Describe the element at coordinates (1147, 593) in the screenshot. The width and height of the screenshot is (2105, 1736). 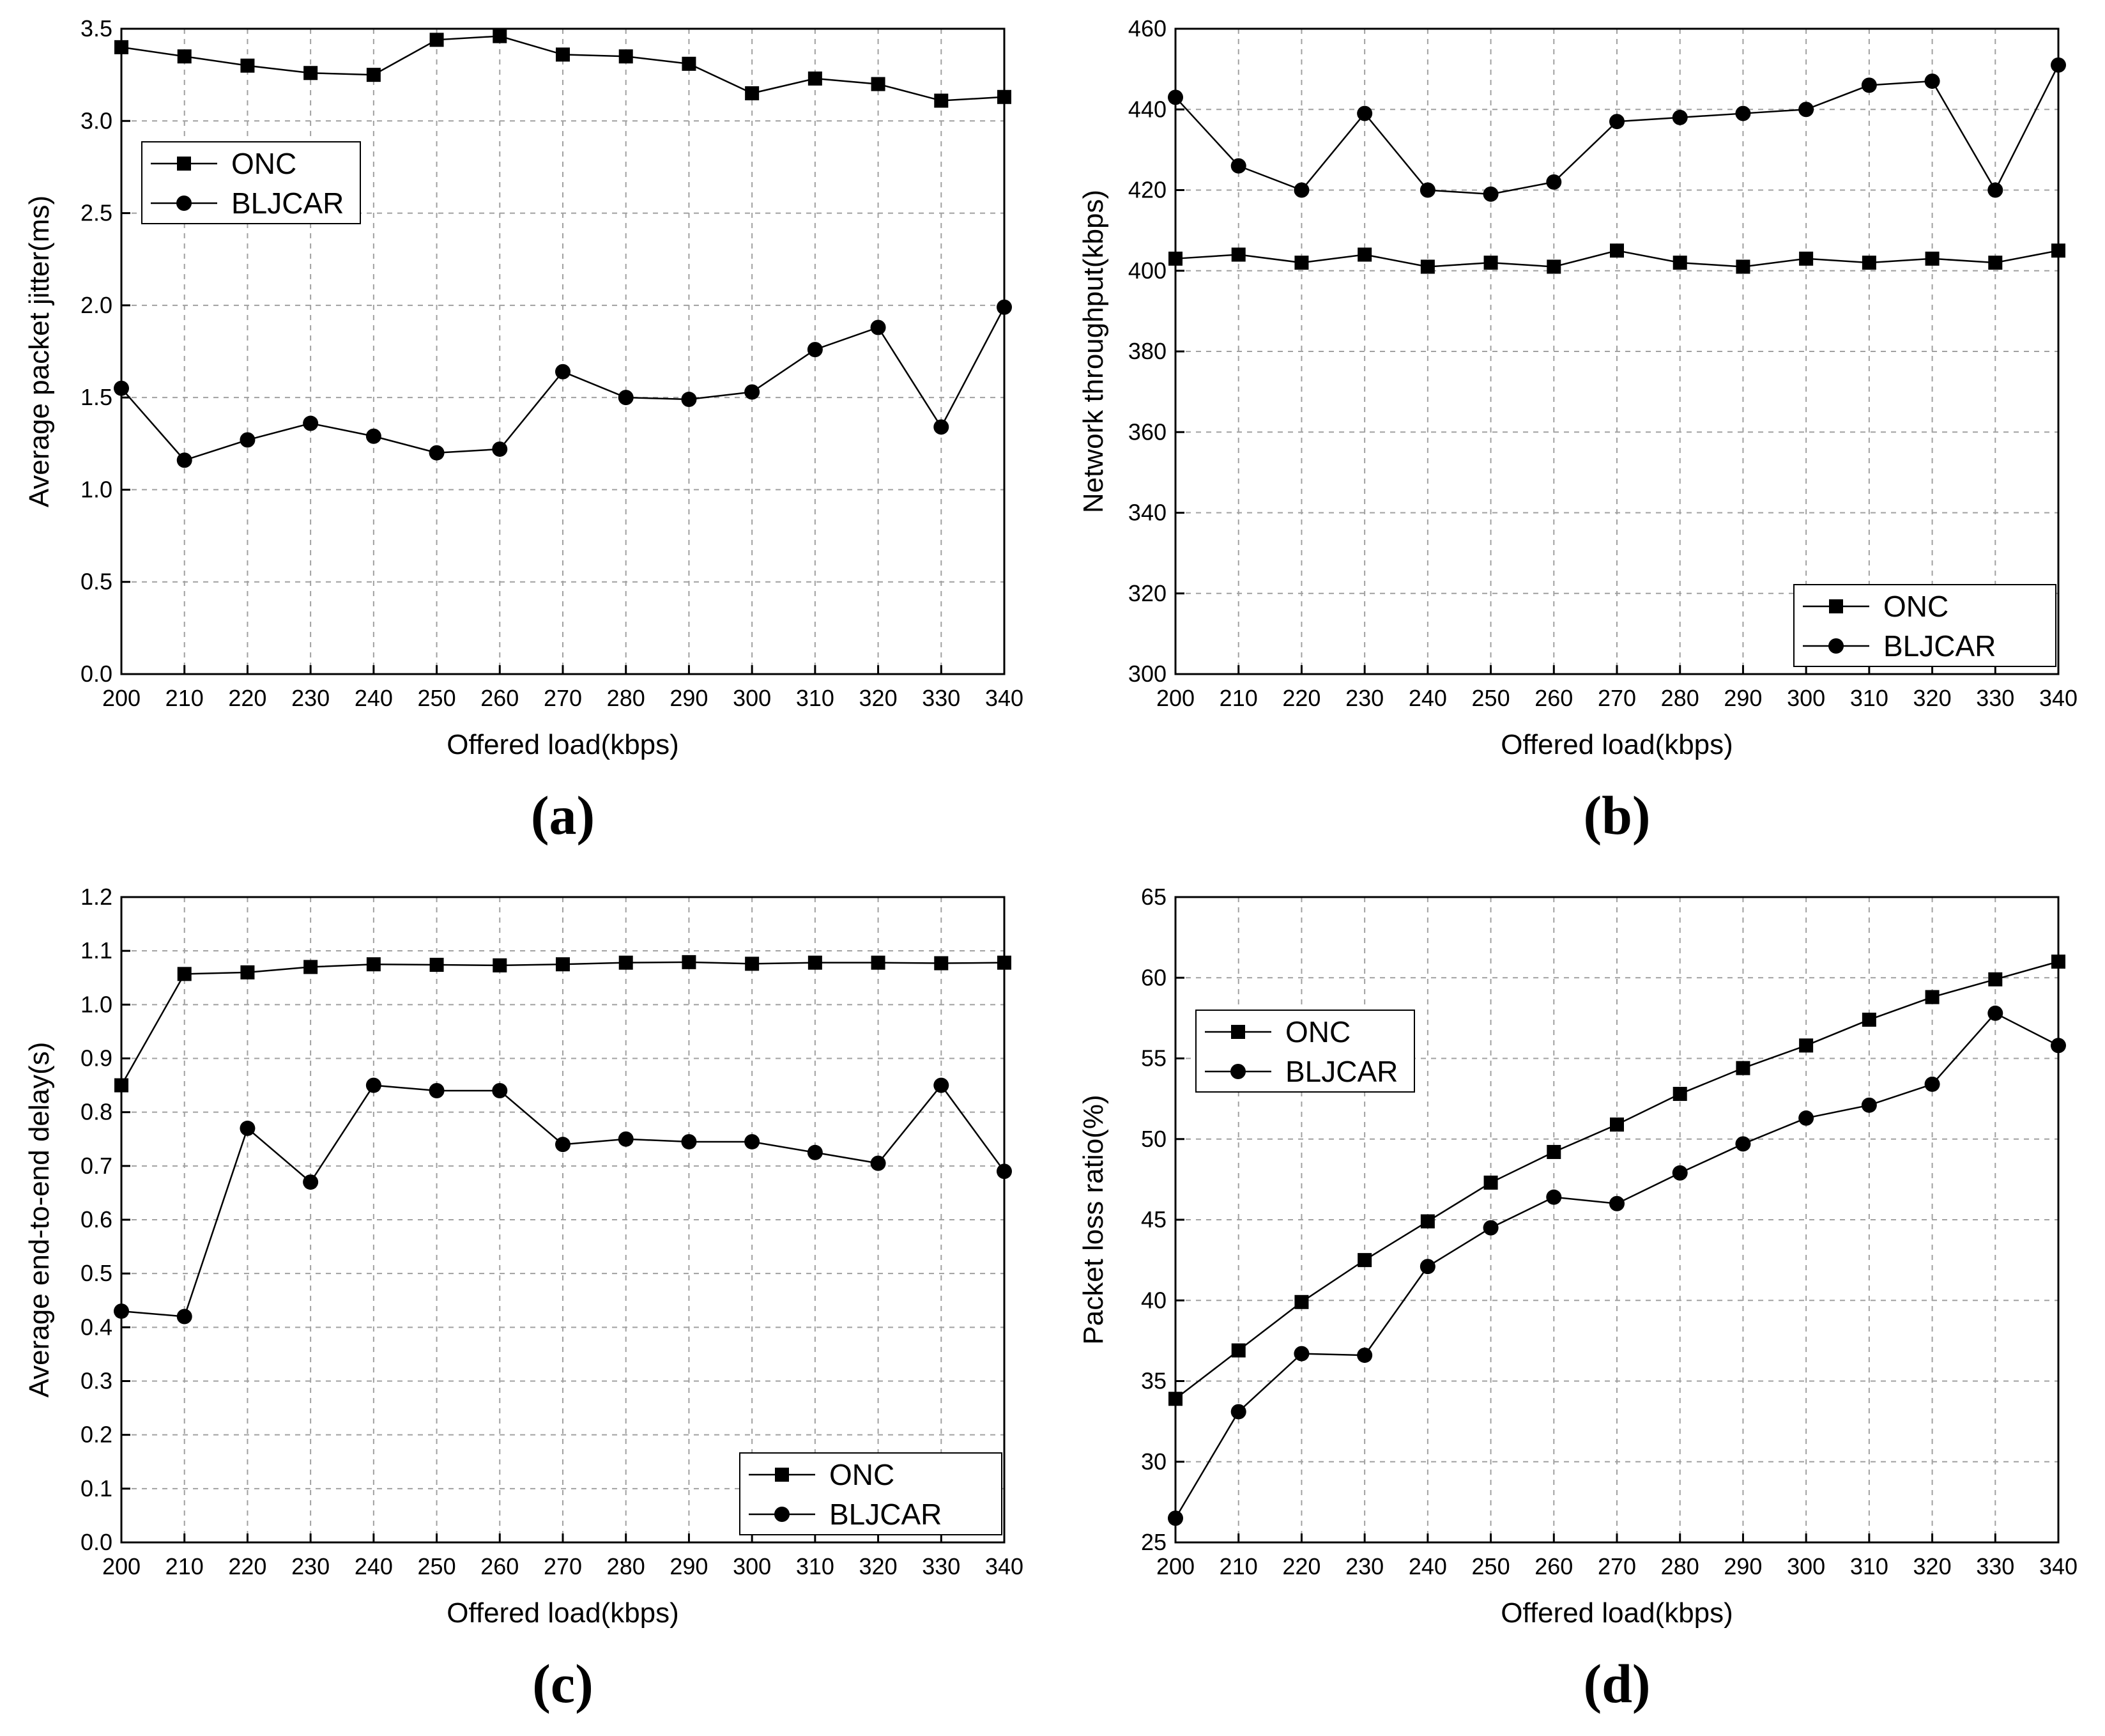
I see `y-tick-label: 320` at that location.